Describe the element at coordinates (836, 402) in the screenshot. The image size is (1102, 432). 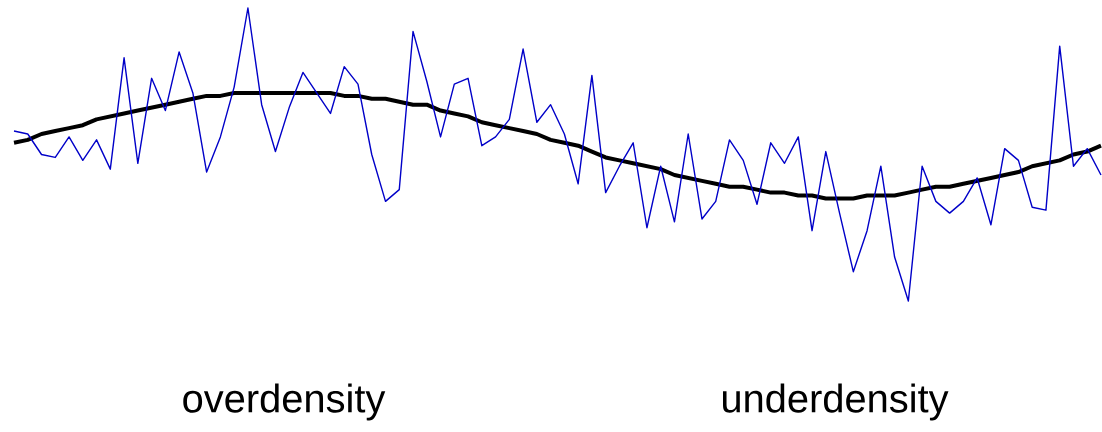
I see `text: underdensity` at that location.